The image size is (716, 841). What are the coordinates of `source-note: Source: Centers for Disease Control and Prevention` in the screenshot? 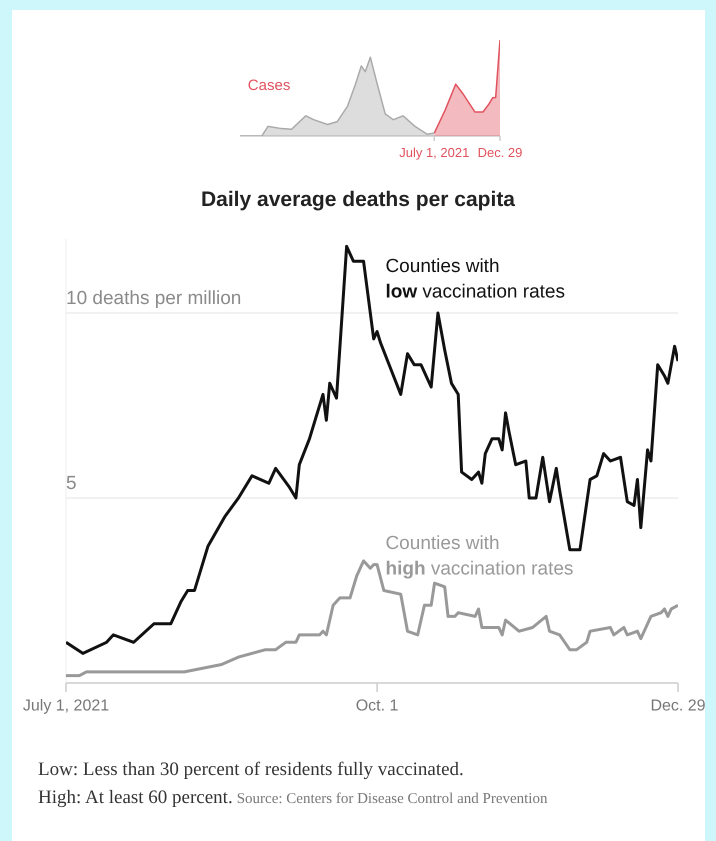 It's located at (392, 799).